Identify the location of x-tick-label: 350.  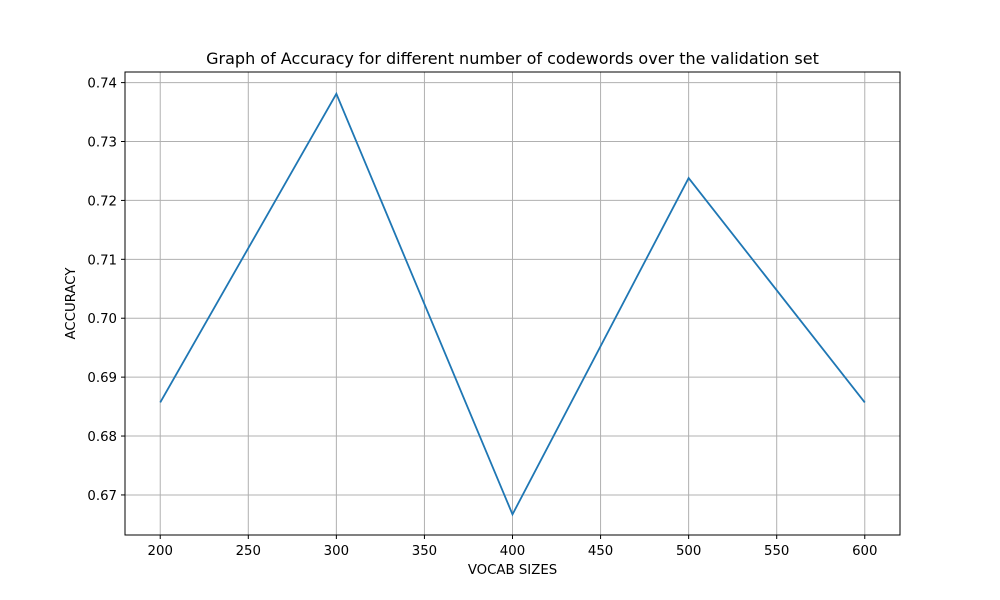
(424, 551).